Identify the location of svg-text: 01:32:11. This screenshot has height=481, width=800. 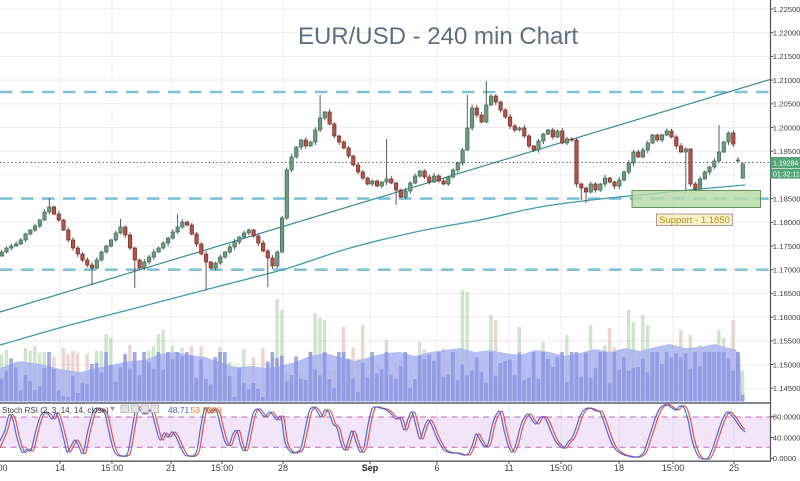
(786, 175).